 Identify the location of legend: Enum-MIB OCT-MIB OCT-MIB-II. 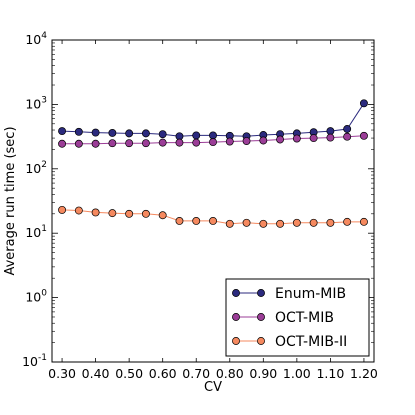
(297, 317).